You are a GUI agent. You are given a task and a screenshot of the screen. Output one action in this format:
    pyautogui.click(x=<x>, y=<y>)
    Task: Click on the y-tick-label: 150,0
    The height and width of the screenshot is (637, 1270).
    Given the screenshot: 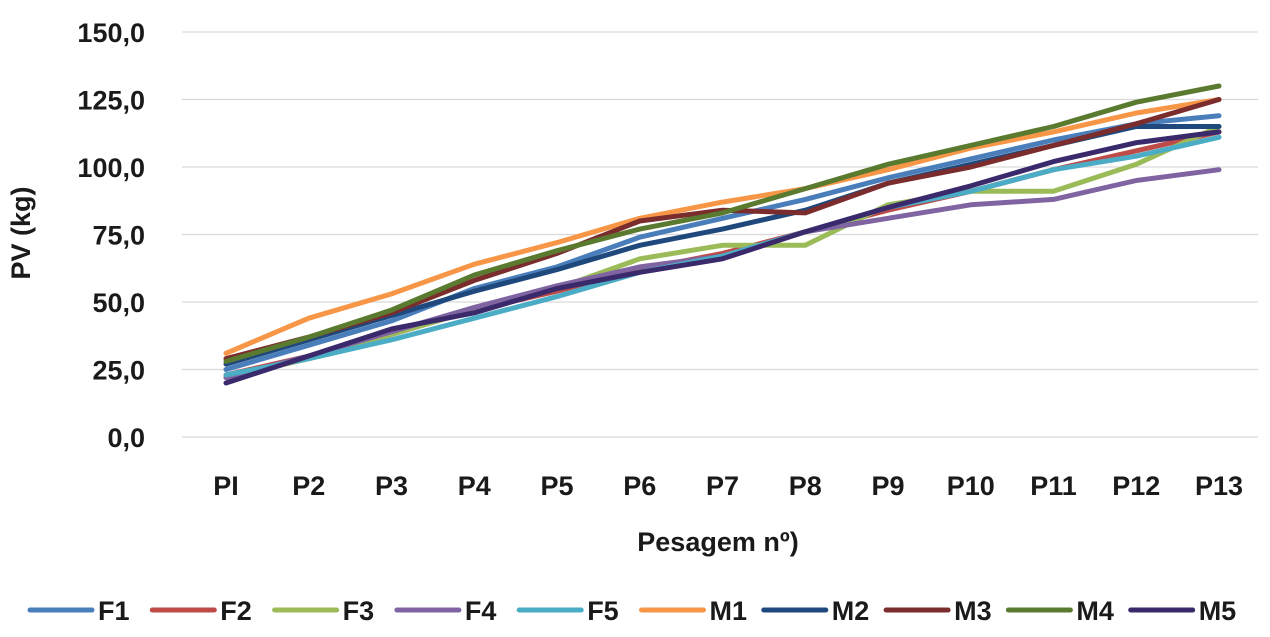 What is the action you would take?
    pyautogui.click(x=111, y=33)
    